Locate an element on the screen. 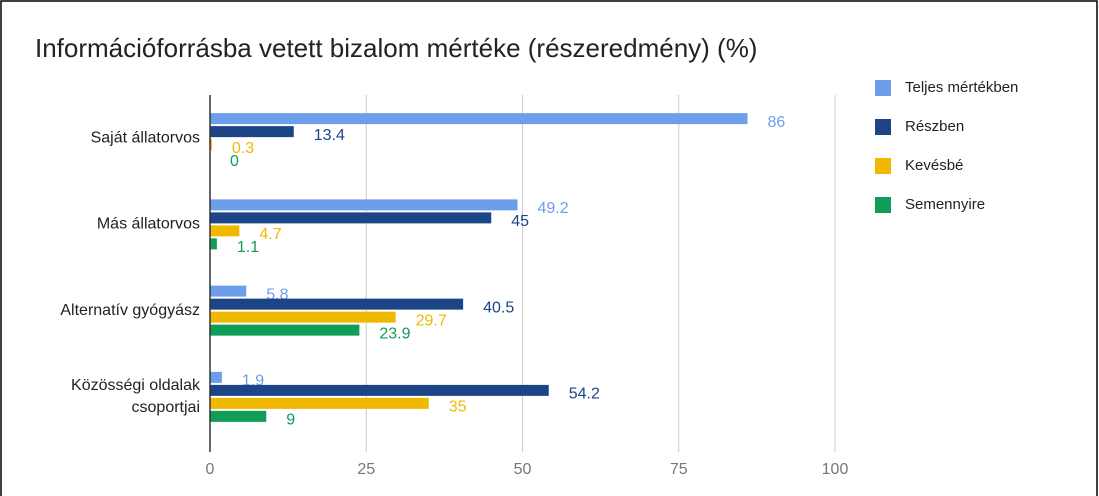 This screenshot has width=1099, height=496. value-label: 35 is located at coordinates (458, 407).